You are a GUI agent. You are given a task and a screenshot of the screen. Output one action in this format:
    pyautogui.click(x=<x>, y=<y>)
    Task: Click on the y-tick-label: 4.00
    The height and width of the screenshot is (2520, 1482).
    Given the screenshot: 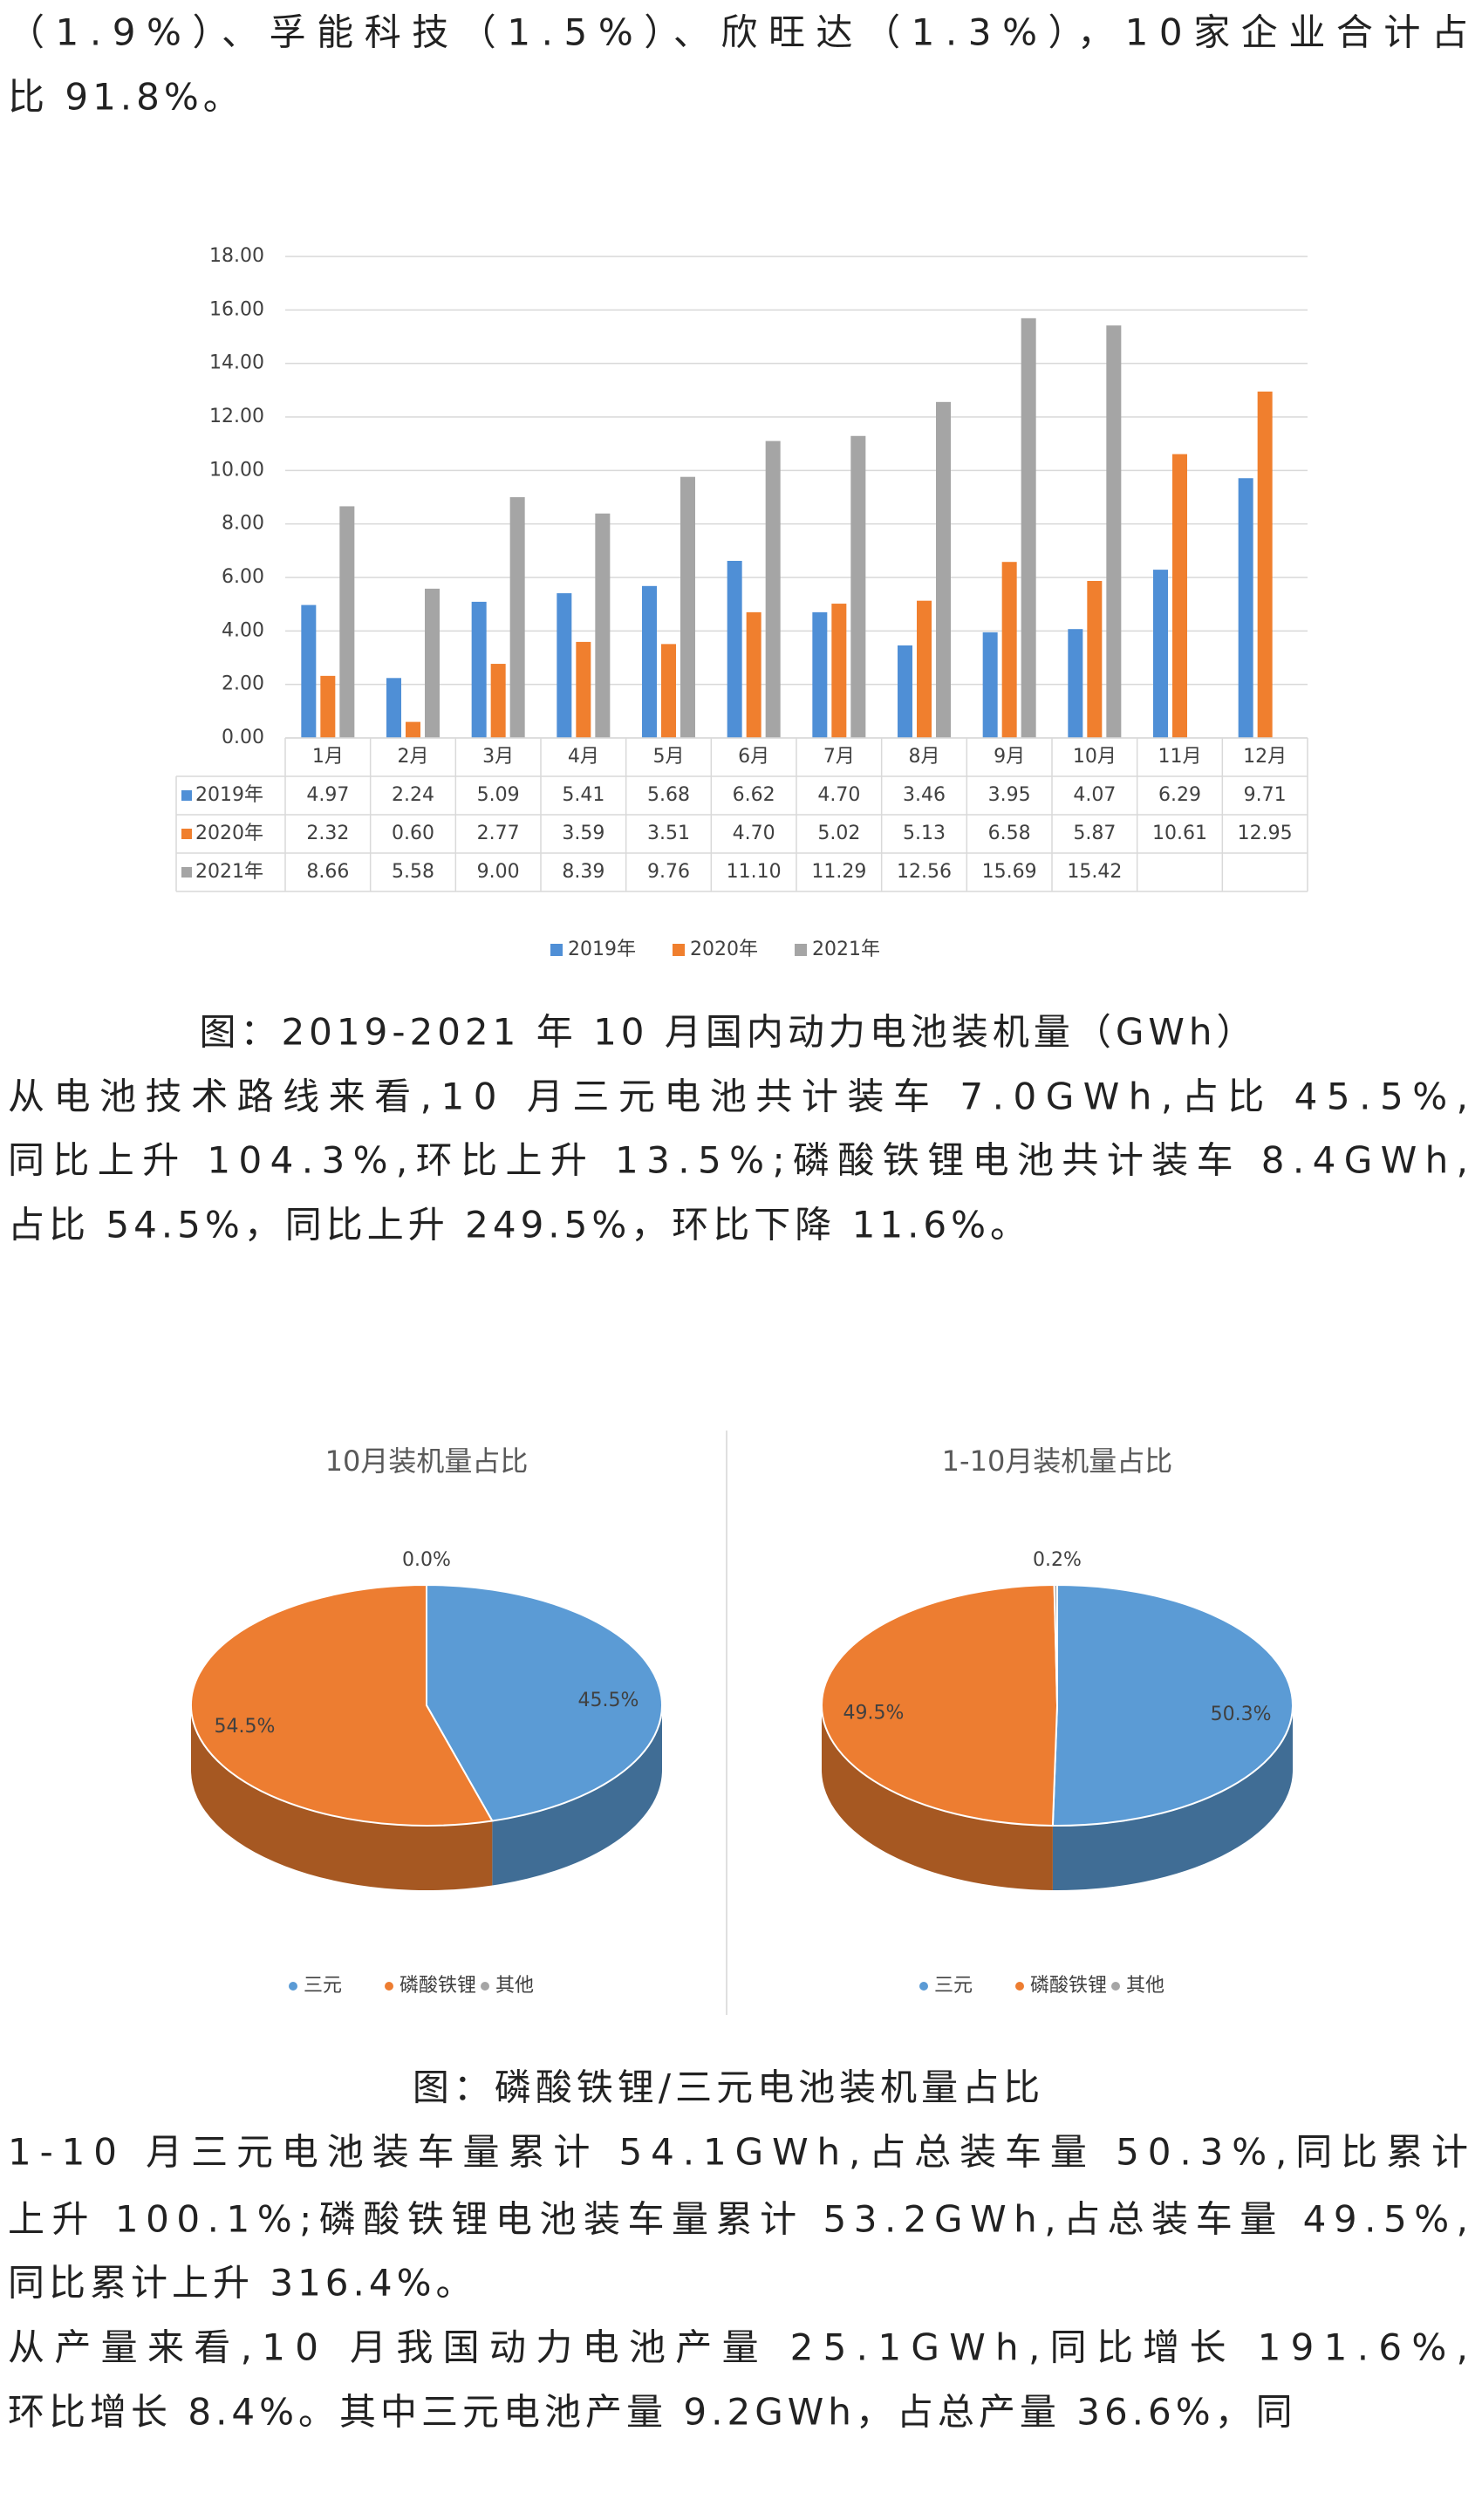 What is the action you would take?
    pyautogui.click(x=243, y=630)
    